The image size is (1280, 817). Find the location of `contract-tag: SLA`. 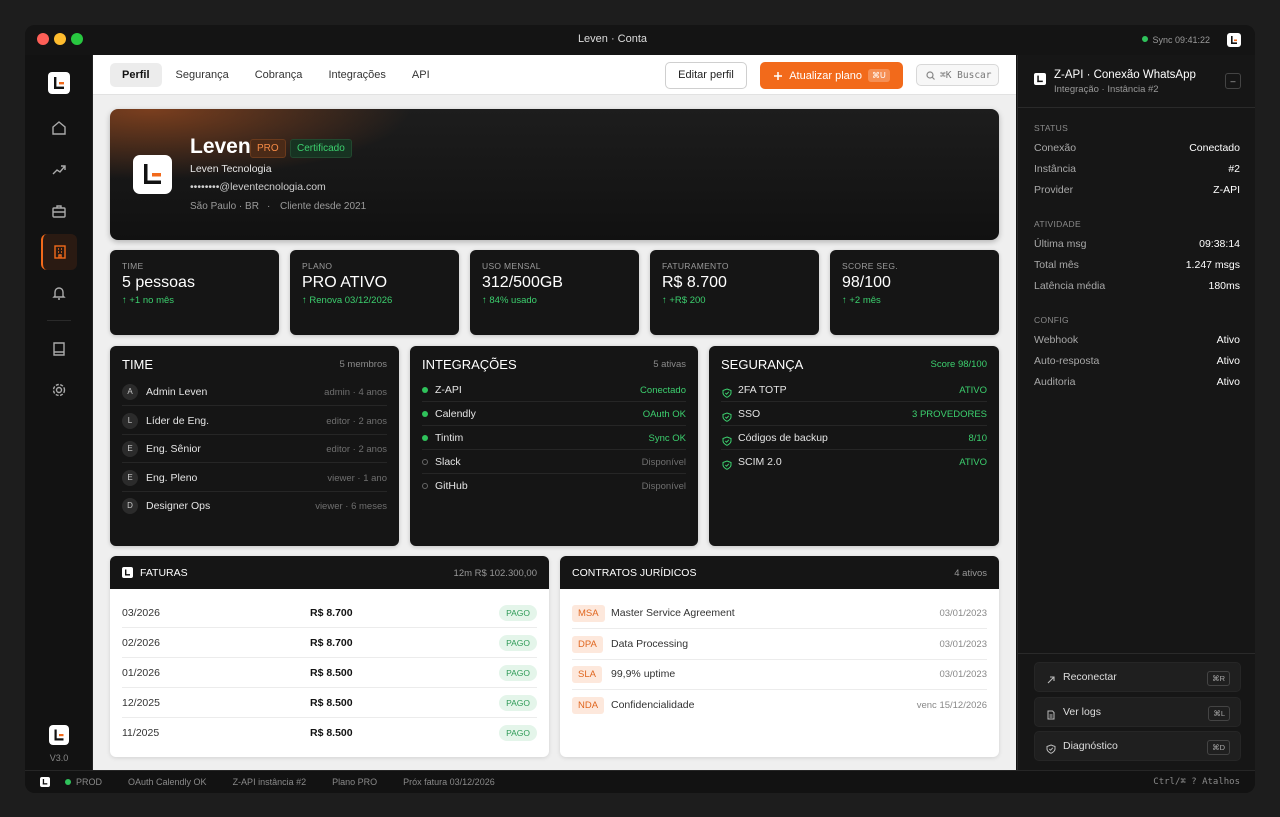

contract-tag: SLA is located at coordinates (587, 674).